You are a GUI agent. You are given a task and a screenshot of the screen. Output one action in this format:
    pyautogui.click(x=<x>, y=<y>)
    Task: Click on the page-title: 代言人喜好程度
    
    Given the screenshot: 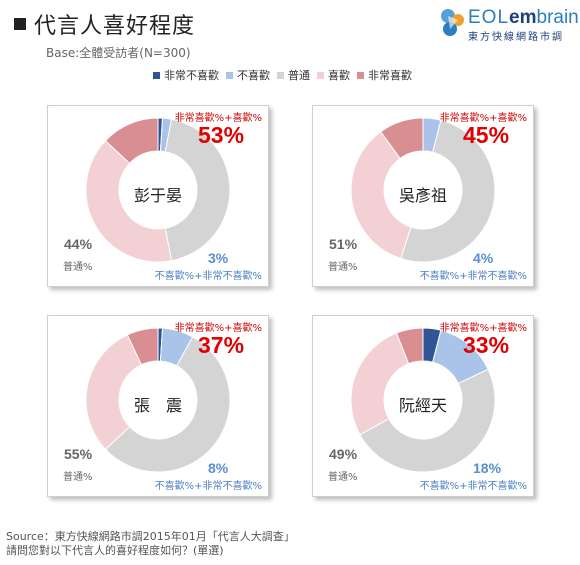 What is the action you would take?
    pyautogui.click(x=104, y=24)
    